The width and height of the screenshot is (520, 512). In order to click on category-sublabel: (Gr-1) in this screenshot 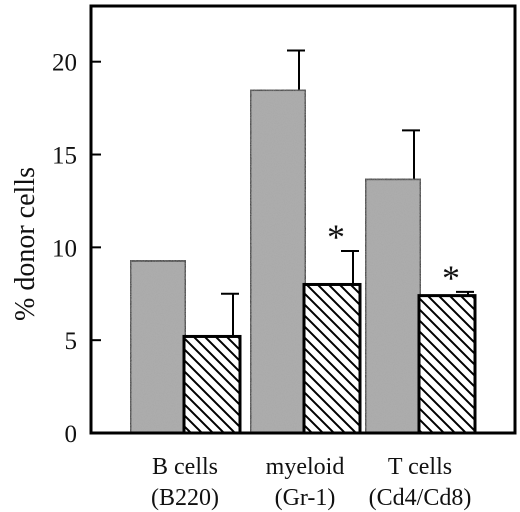, I will do `click(305, 498)`.